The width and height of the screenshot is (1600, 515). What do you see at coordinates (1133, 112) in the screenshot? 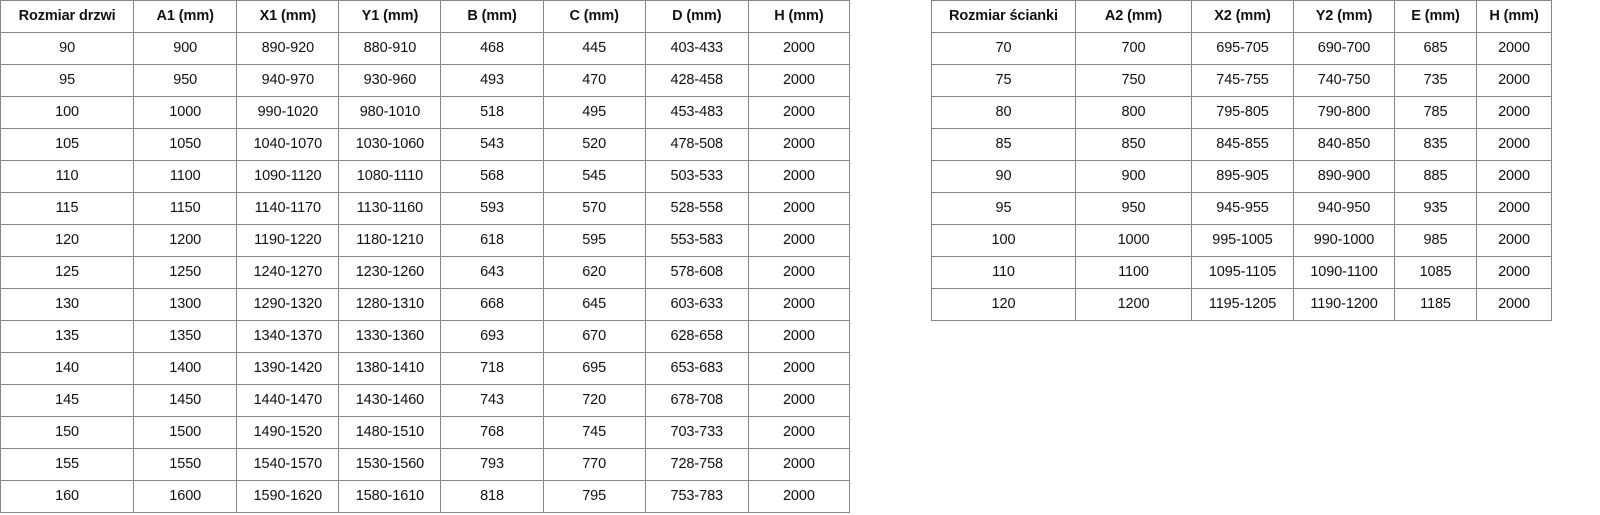
I see `table-cell: 800` at bounding box center [1133, 112].